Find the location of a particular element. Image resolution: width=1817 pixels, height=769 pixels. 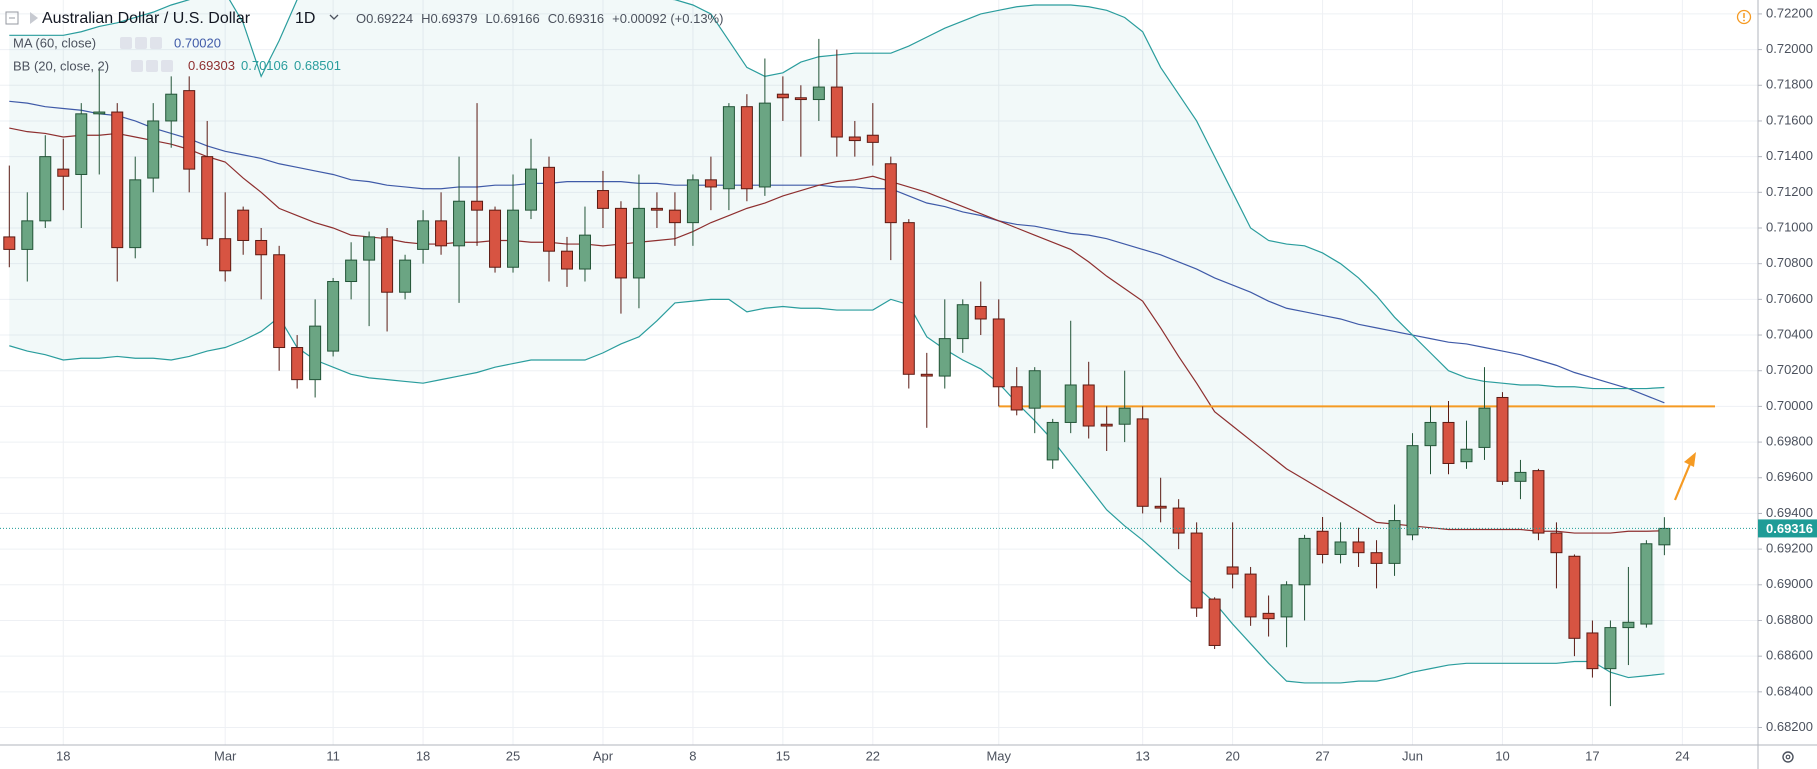

bb-icons is located at coordinates (152, 66).